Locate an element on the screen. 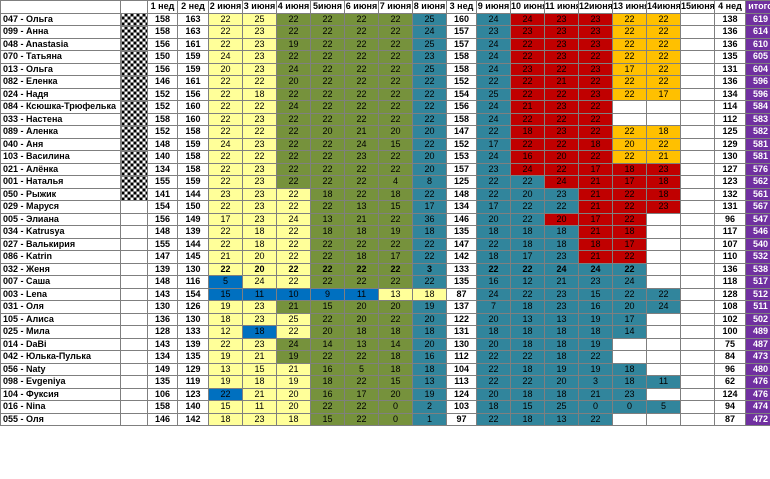  week3-total: 147 is located at coordinates (461, 244).